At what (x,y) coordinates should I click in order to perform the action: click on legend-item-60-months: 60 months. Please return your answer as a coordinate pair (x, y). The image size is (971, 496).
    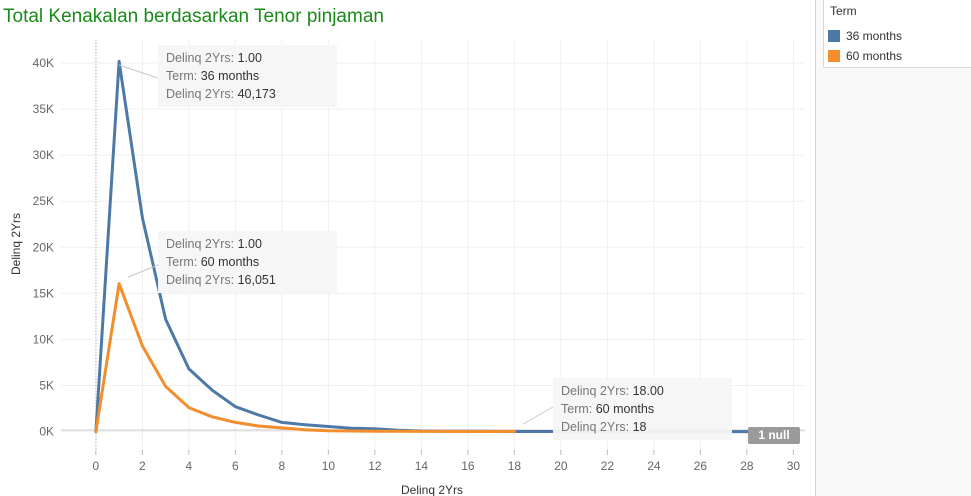
    Looking at the image, I should click on (865, 56).